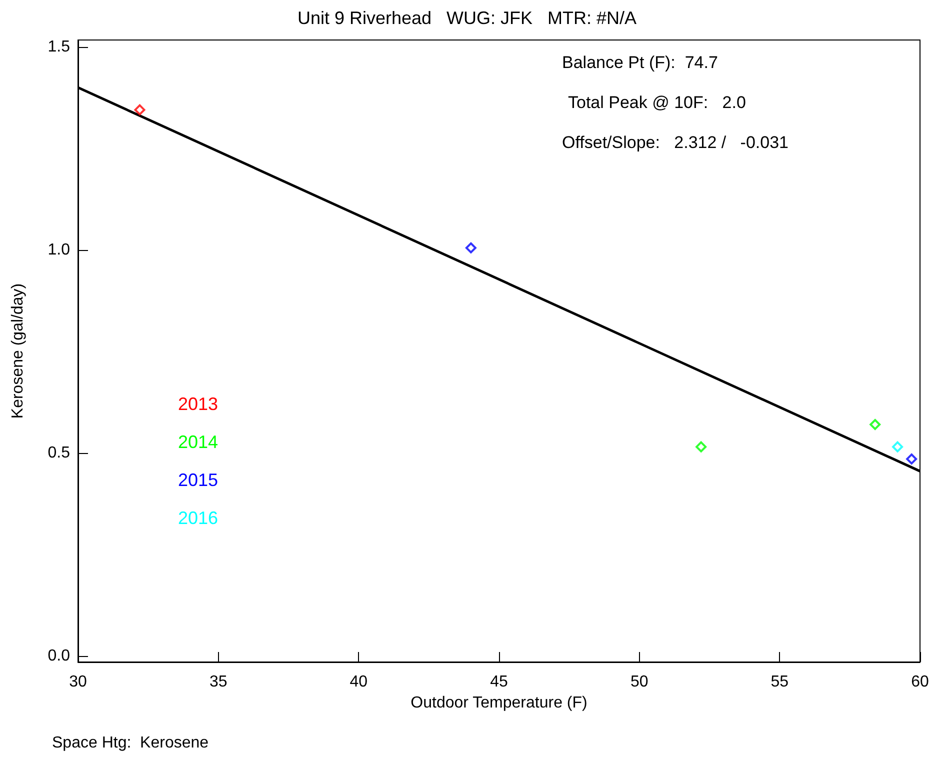  Describe the element at coordinates (18, 351) in the screenshot. I see `y-axis-title: Kerosene (gal/day)` at that location.